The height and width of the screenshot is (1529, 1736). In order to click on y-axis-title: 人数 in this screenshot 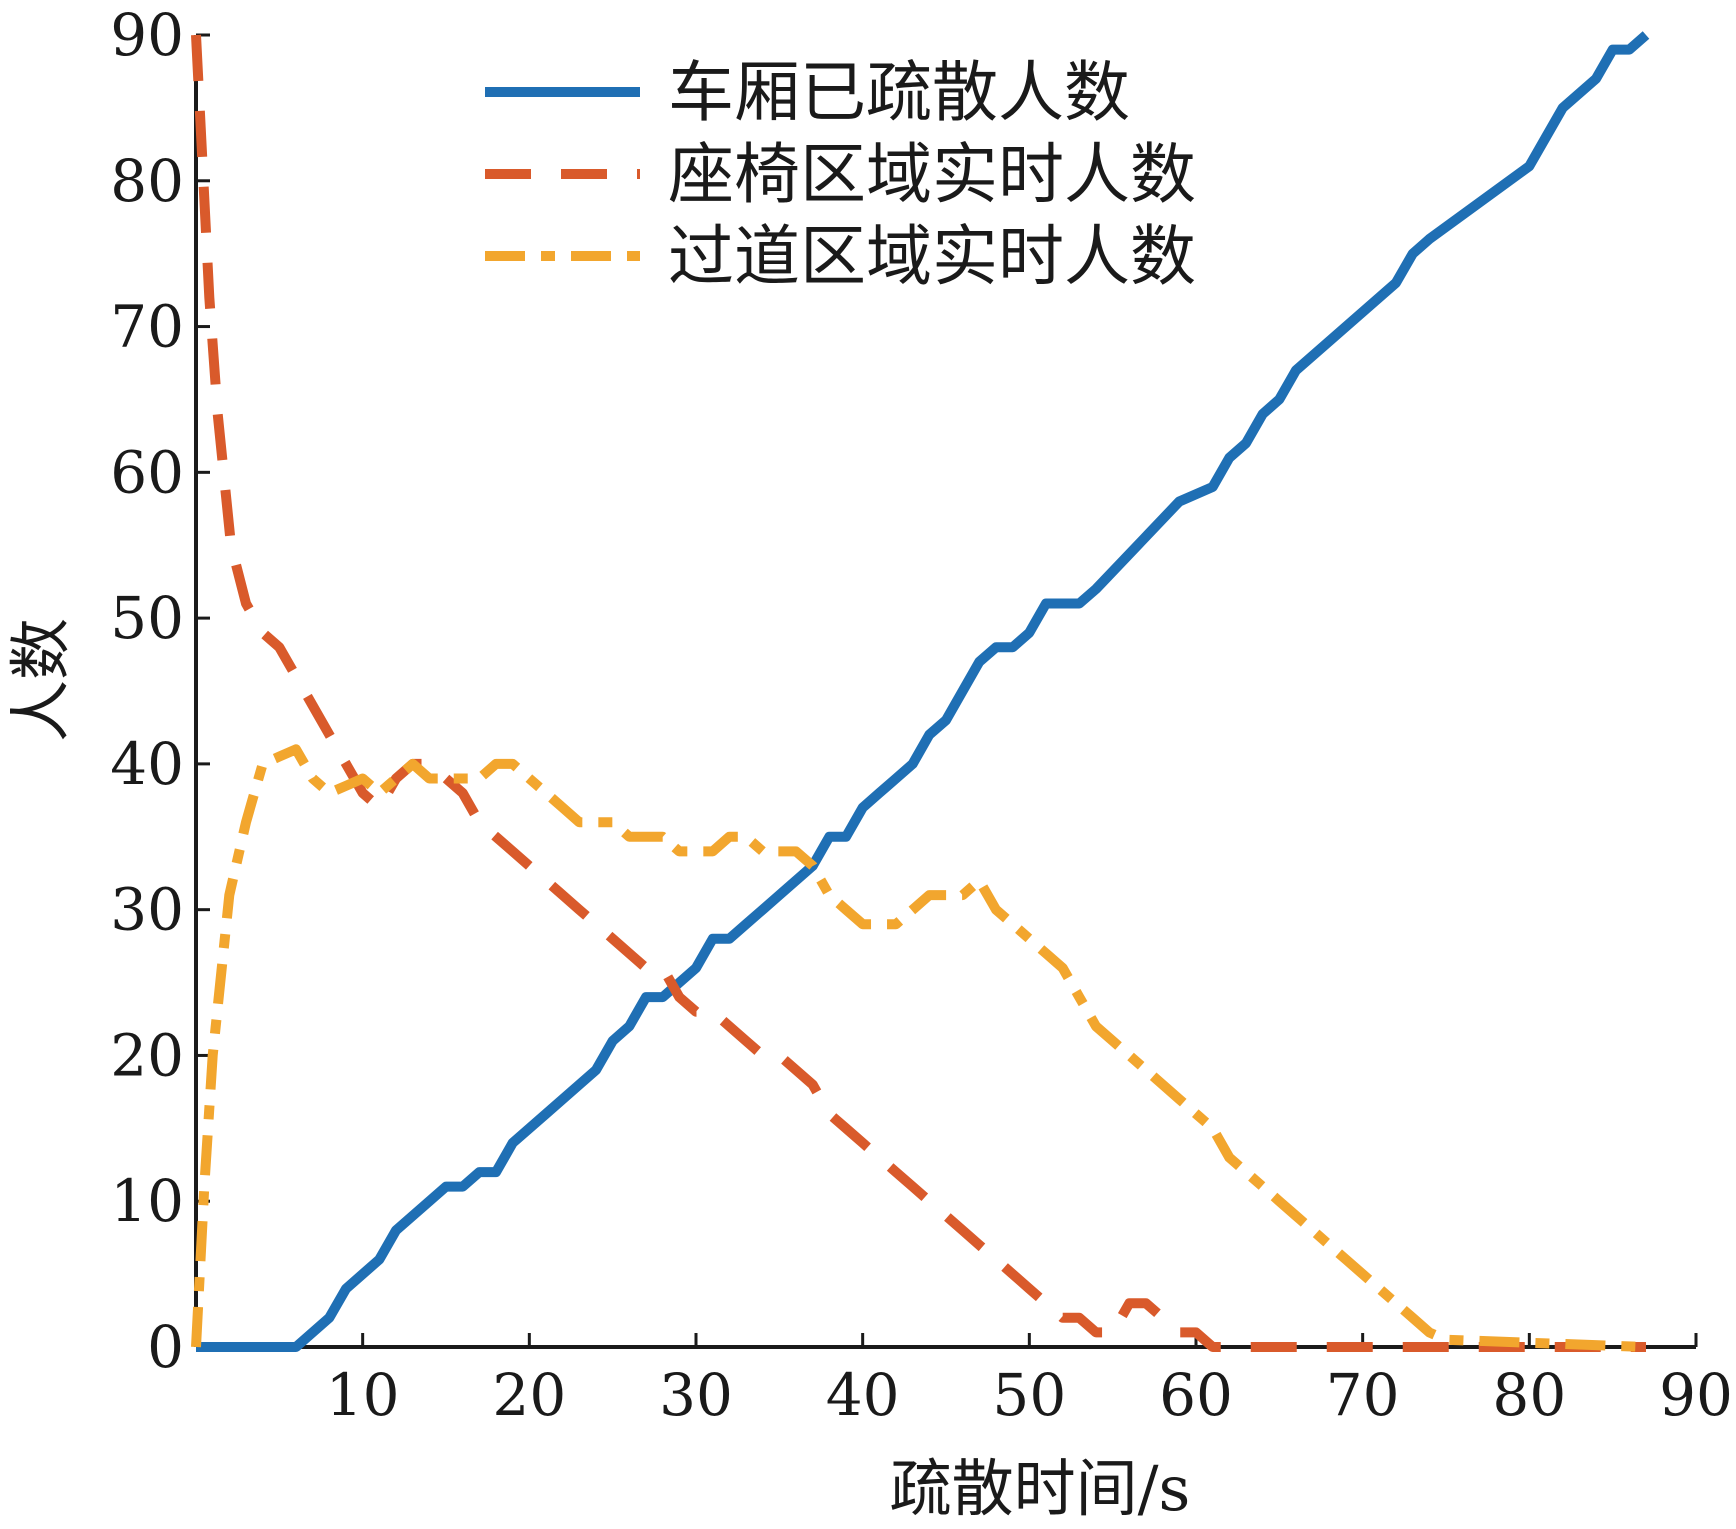, I will do `click(40, 680)`.